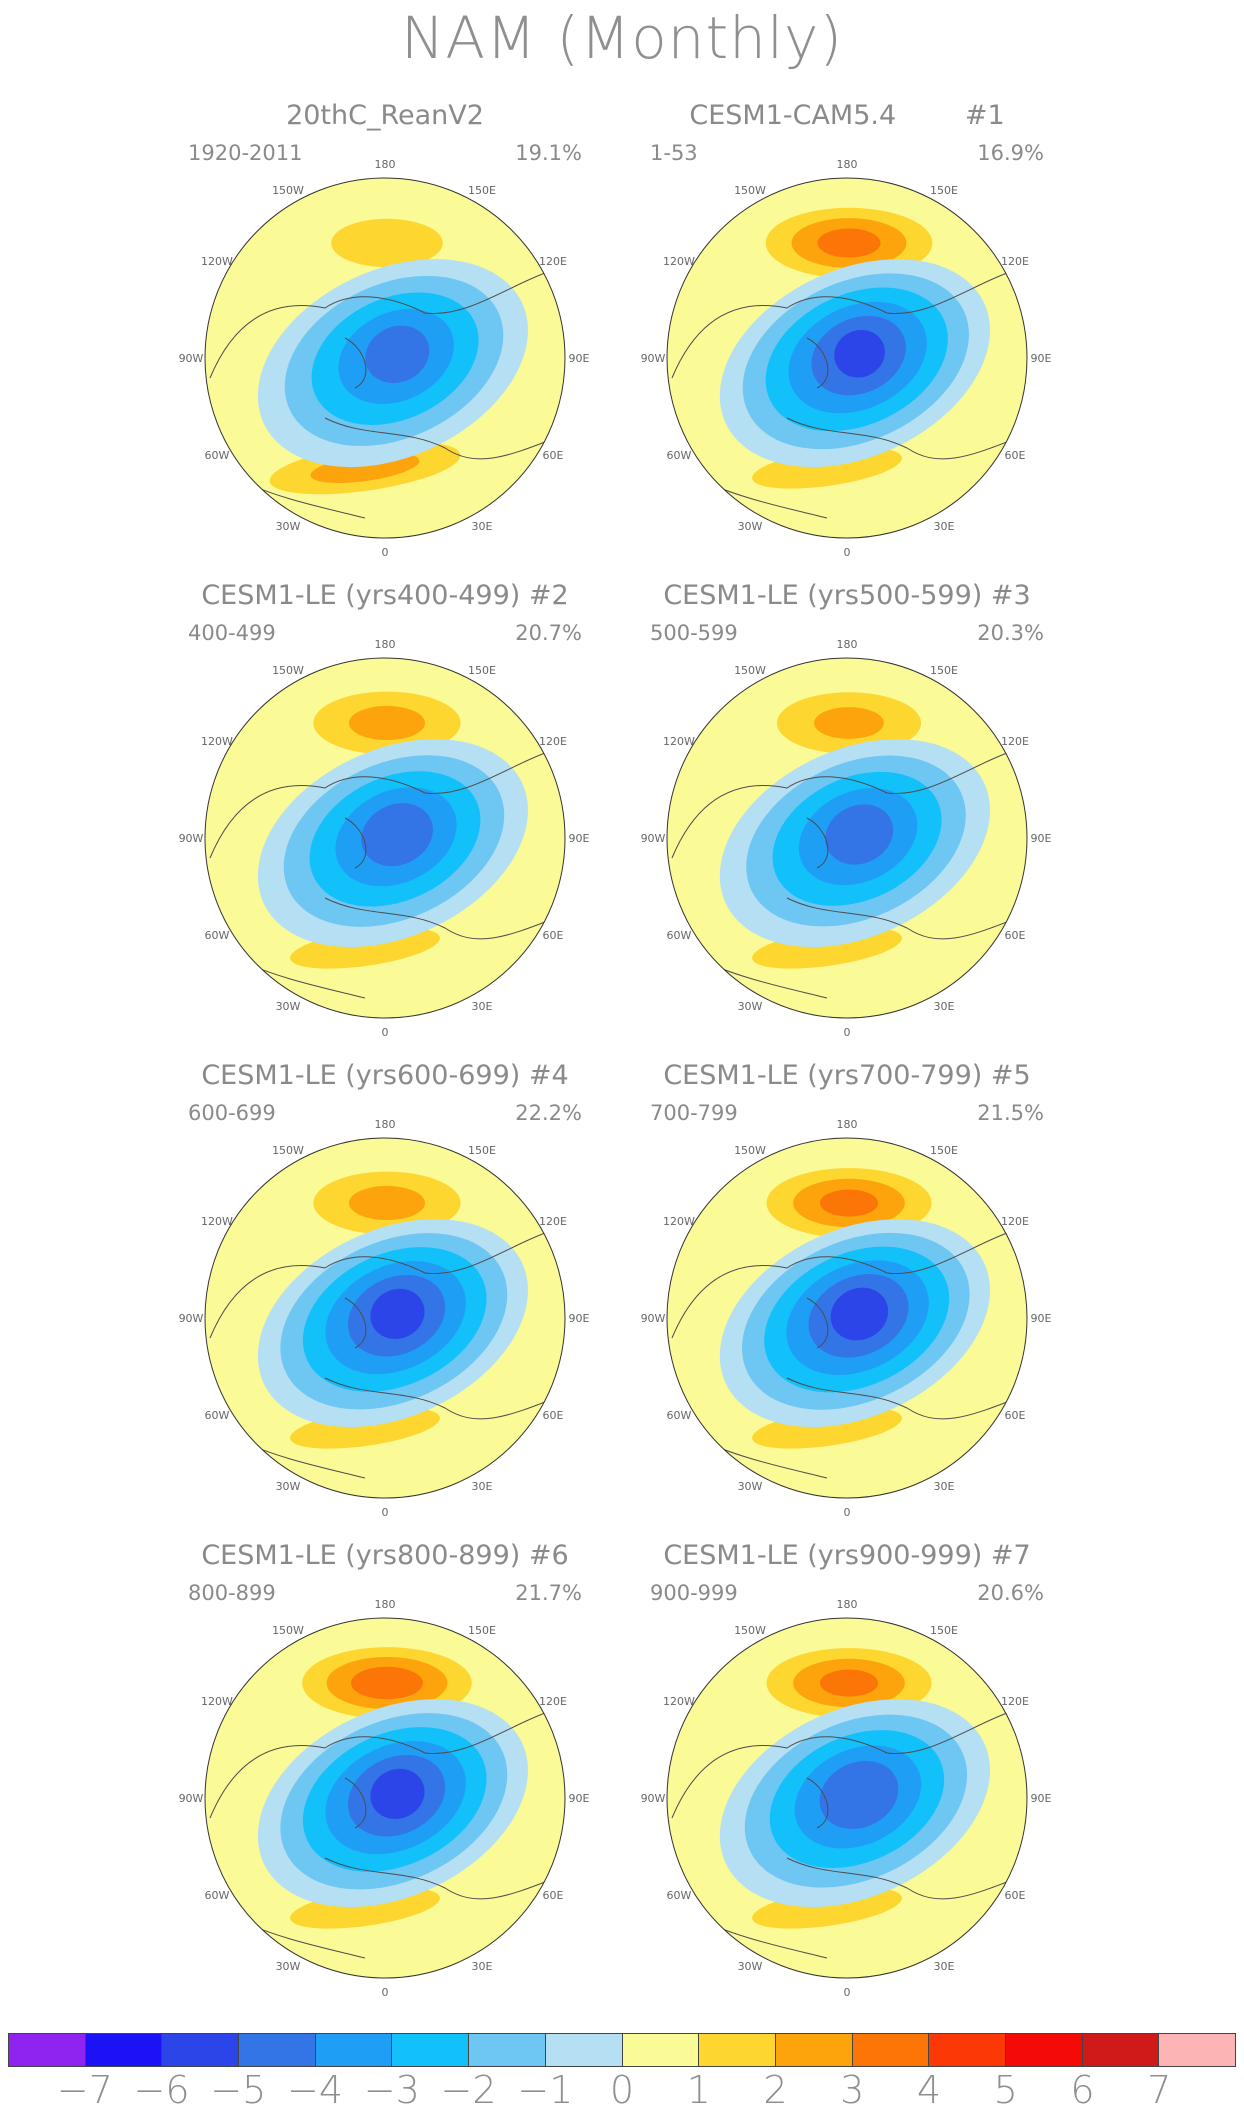  Describe the element at coordinates (1010, 153) in the screenshot. I see `panel-variance-explained: 16.9%` at that location.